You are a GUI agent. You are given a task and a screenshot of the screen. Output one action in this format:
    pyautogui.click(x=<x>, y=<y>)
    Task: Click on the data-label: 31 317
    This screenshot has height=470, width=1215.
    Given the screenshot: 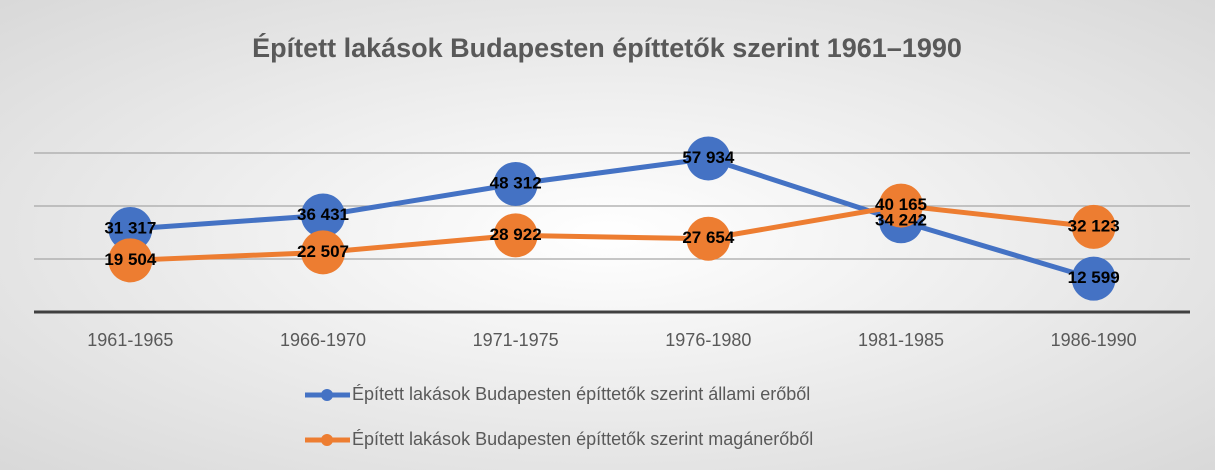 What is the action you would take?
    pyautogui.click(x=130, y=227)
    